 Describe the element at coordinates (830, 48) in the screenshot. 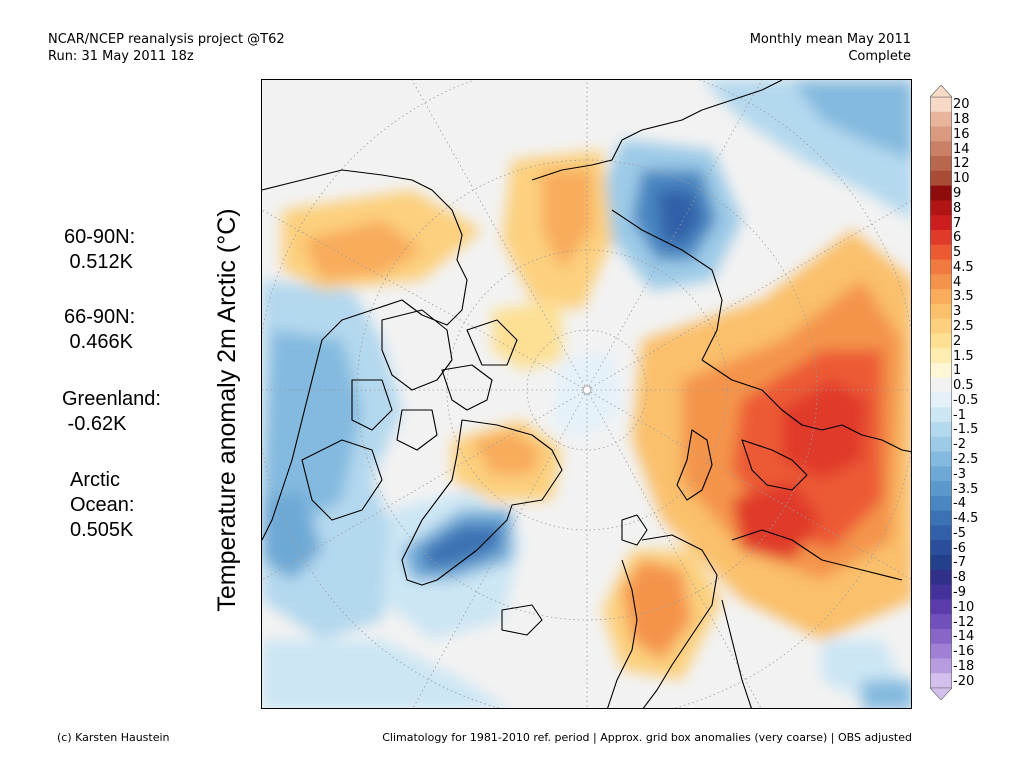

I see `header-right: Monthly mean May 2011 Complete` at that location.